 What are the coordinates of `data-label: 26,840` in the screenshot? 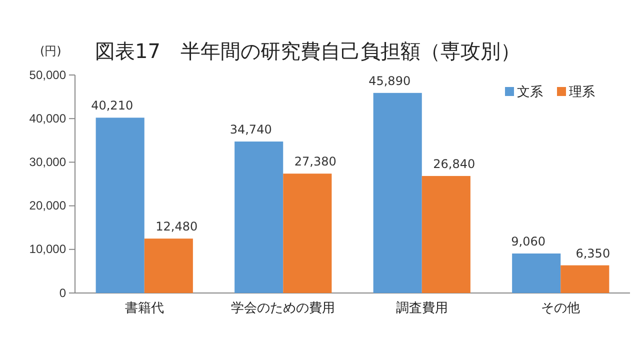 It's located at (454, 163).